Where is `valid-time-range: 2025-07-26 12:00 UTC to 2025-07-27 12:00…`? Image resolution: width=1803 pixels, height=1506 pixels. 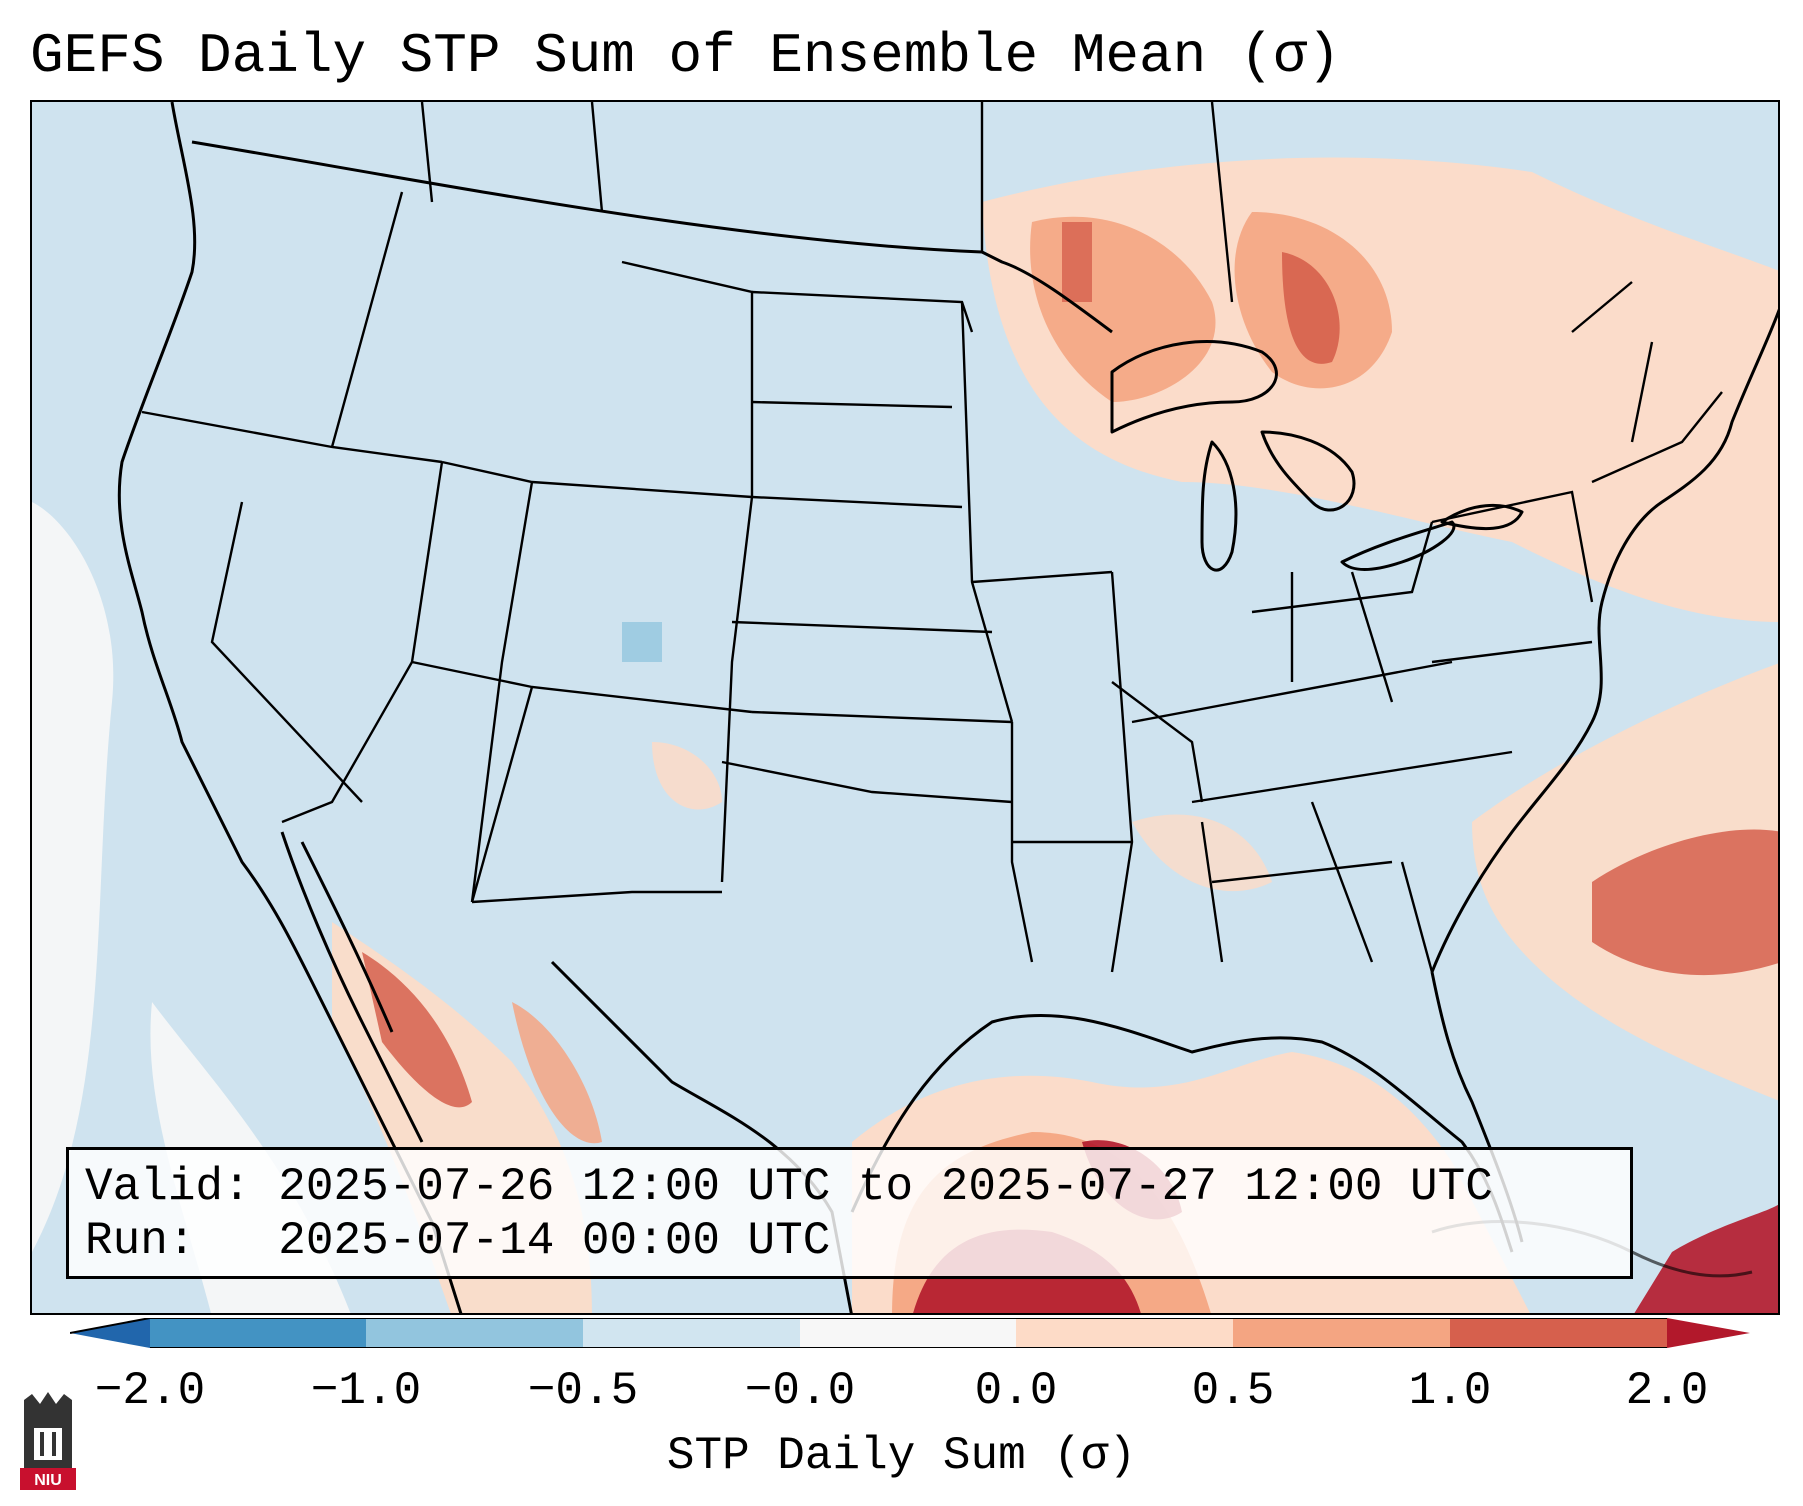
valid-time-range: 2025-07-26 12:00 UTC to 2025-07-27 12:00… is located at coordinates (885, 1187).